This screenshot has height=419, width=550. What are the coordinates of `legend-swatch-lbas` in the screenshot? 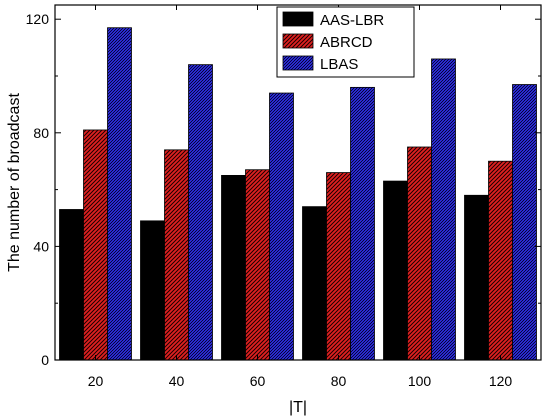 It's located at (298, 63).